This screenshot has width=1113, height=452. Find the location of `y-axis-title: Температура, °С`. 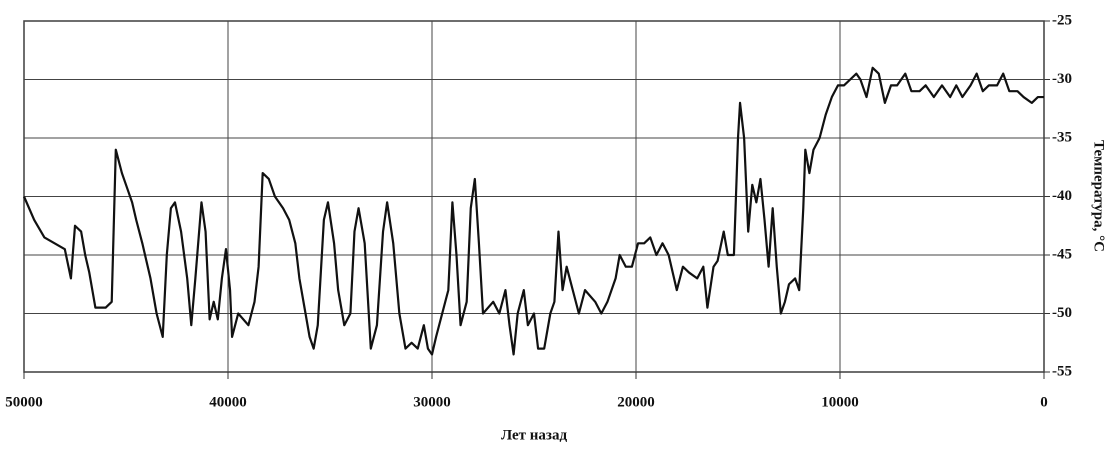

y-axis-title: Температура, °С is located at coordinates (1099, 196).